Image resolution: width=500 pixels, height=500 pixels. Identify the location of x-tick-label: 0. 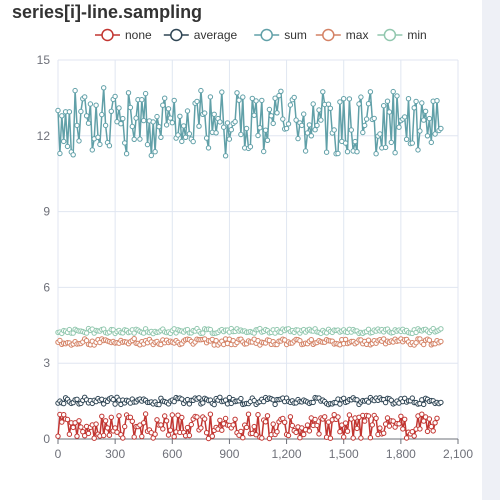
(58, 454).